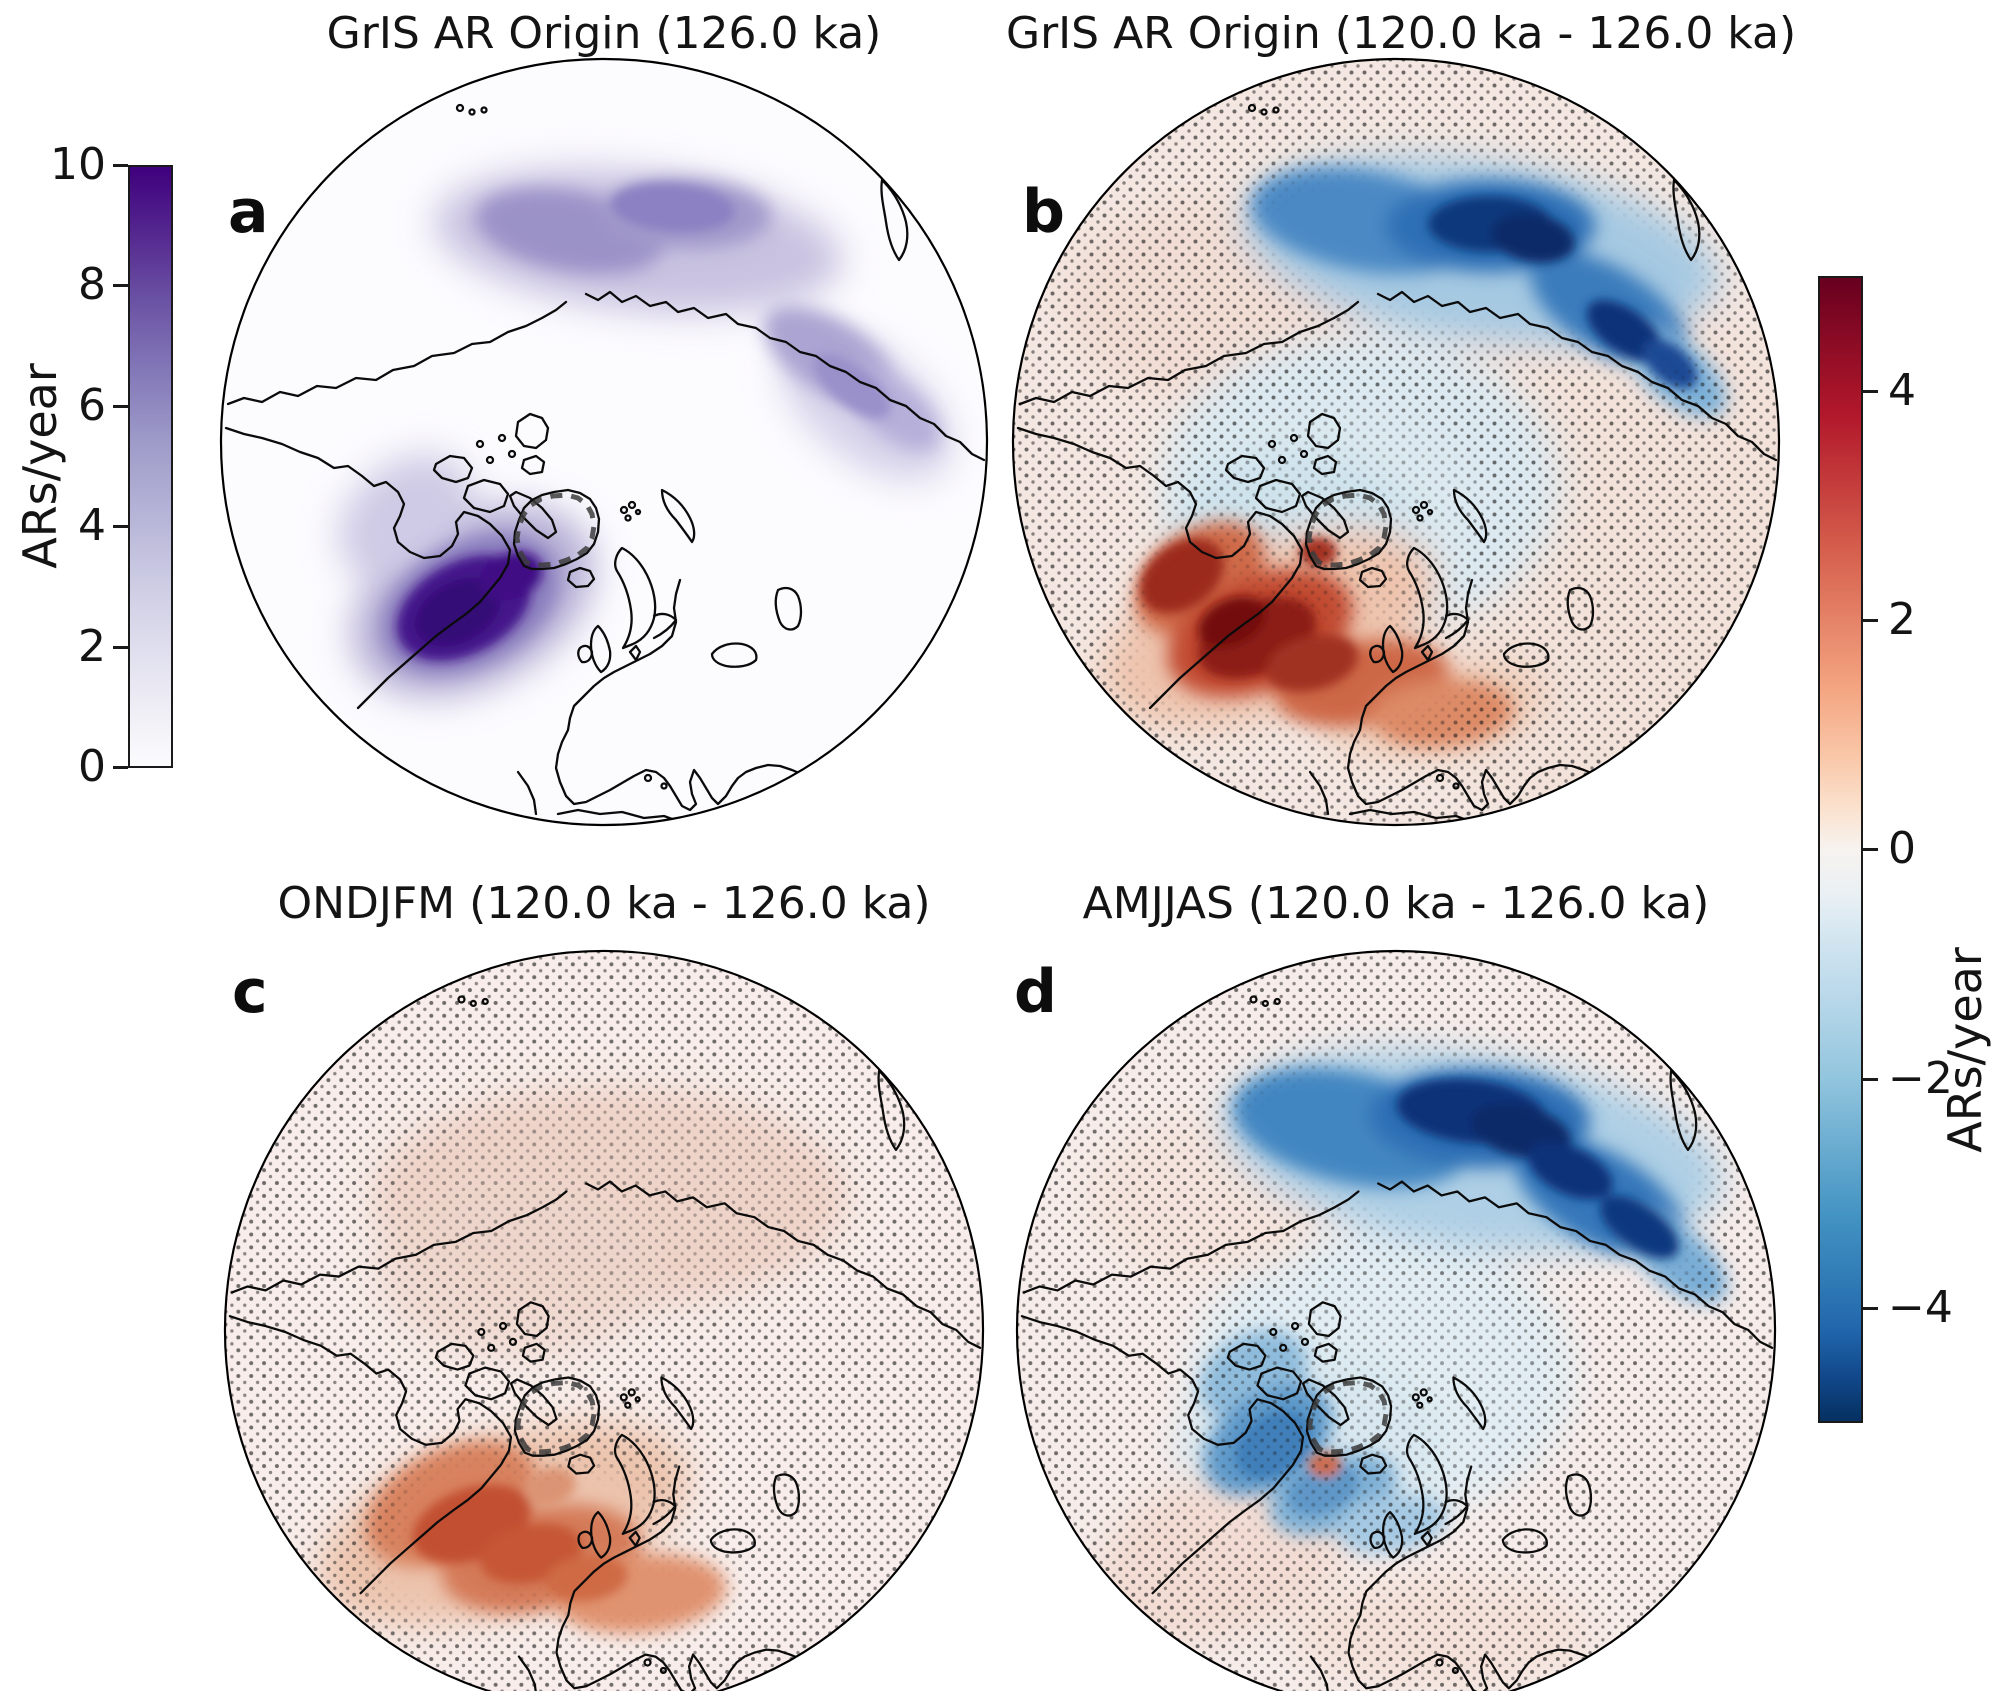  I want to click on panel-a-letter: a, so click(248, 212).